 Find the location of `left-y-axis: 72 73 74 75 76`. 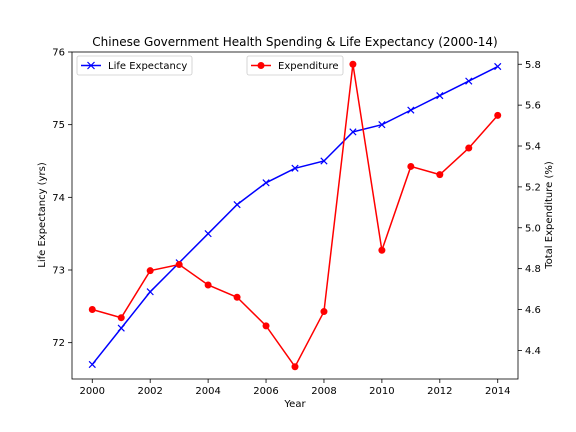

left-y-axis: 72 73 74 75 76 is located at coordinates (62, 198).